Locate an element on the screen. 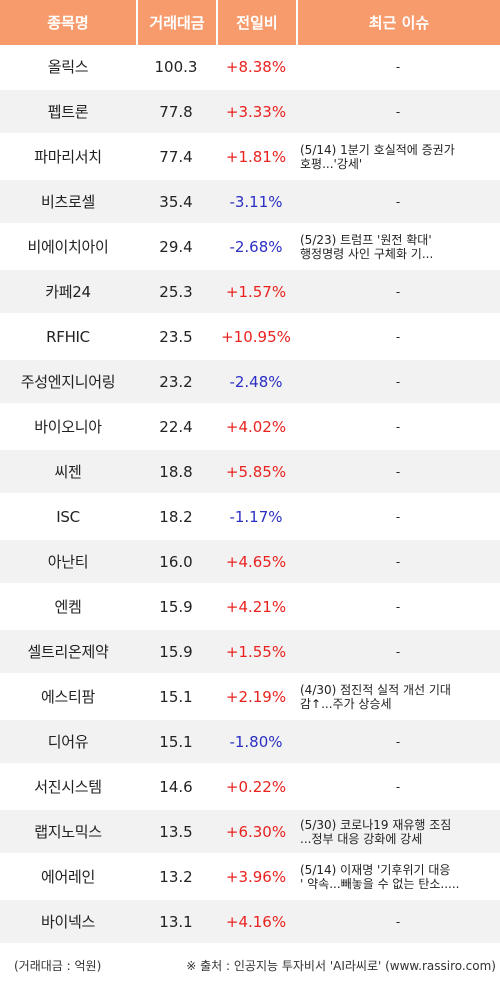  daily-change: +3.33% is located at coordinates (256, 112).